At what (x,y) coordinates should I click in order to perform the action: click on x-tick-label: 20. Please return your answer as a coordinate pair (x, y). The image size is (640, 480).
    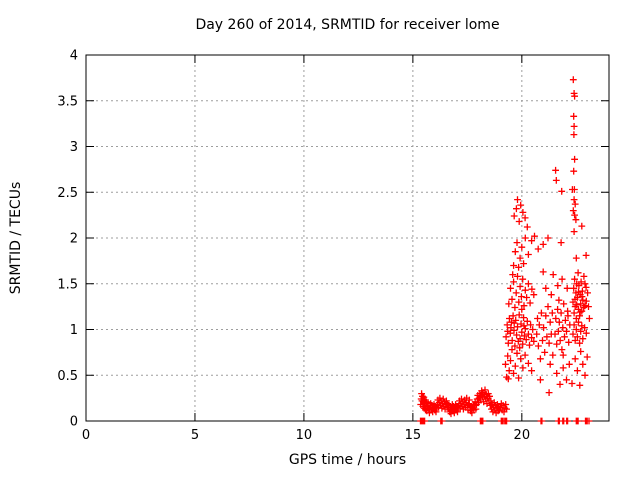
    Looking at the image, I should click on (522, 435).